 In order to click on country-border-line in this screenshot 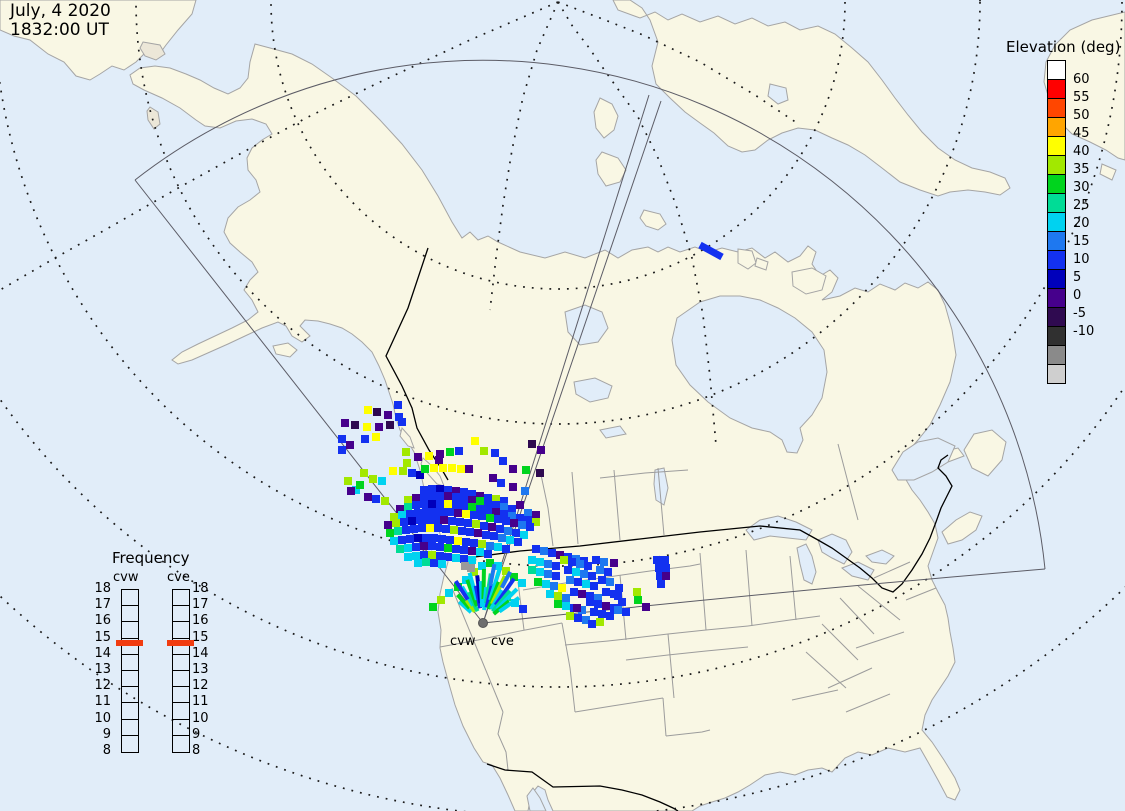, I will do `click(582, 787)`.